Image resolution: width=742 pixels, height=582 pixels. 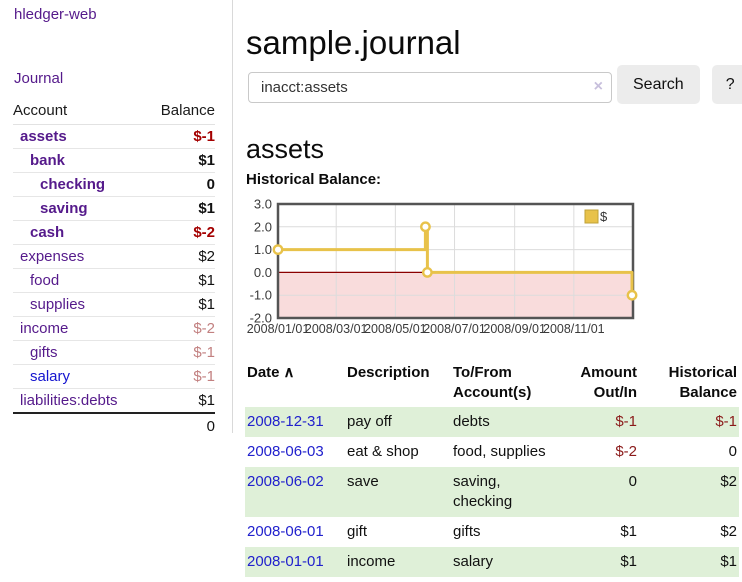 What do you see at coordinates (114, 352) in the screenshot?
I see `account-row: gifts $-1` at bounding box center [114, 352].